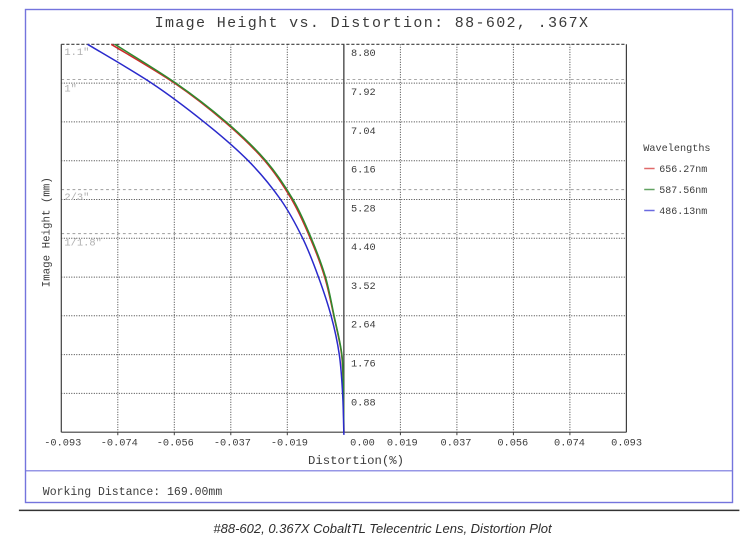 The height and width of the screenshot is (540, 750). Describe the element at coordinates (402, 444) in the screenshot. I see `svg-text: 0.019` at that location.